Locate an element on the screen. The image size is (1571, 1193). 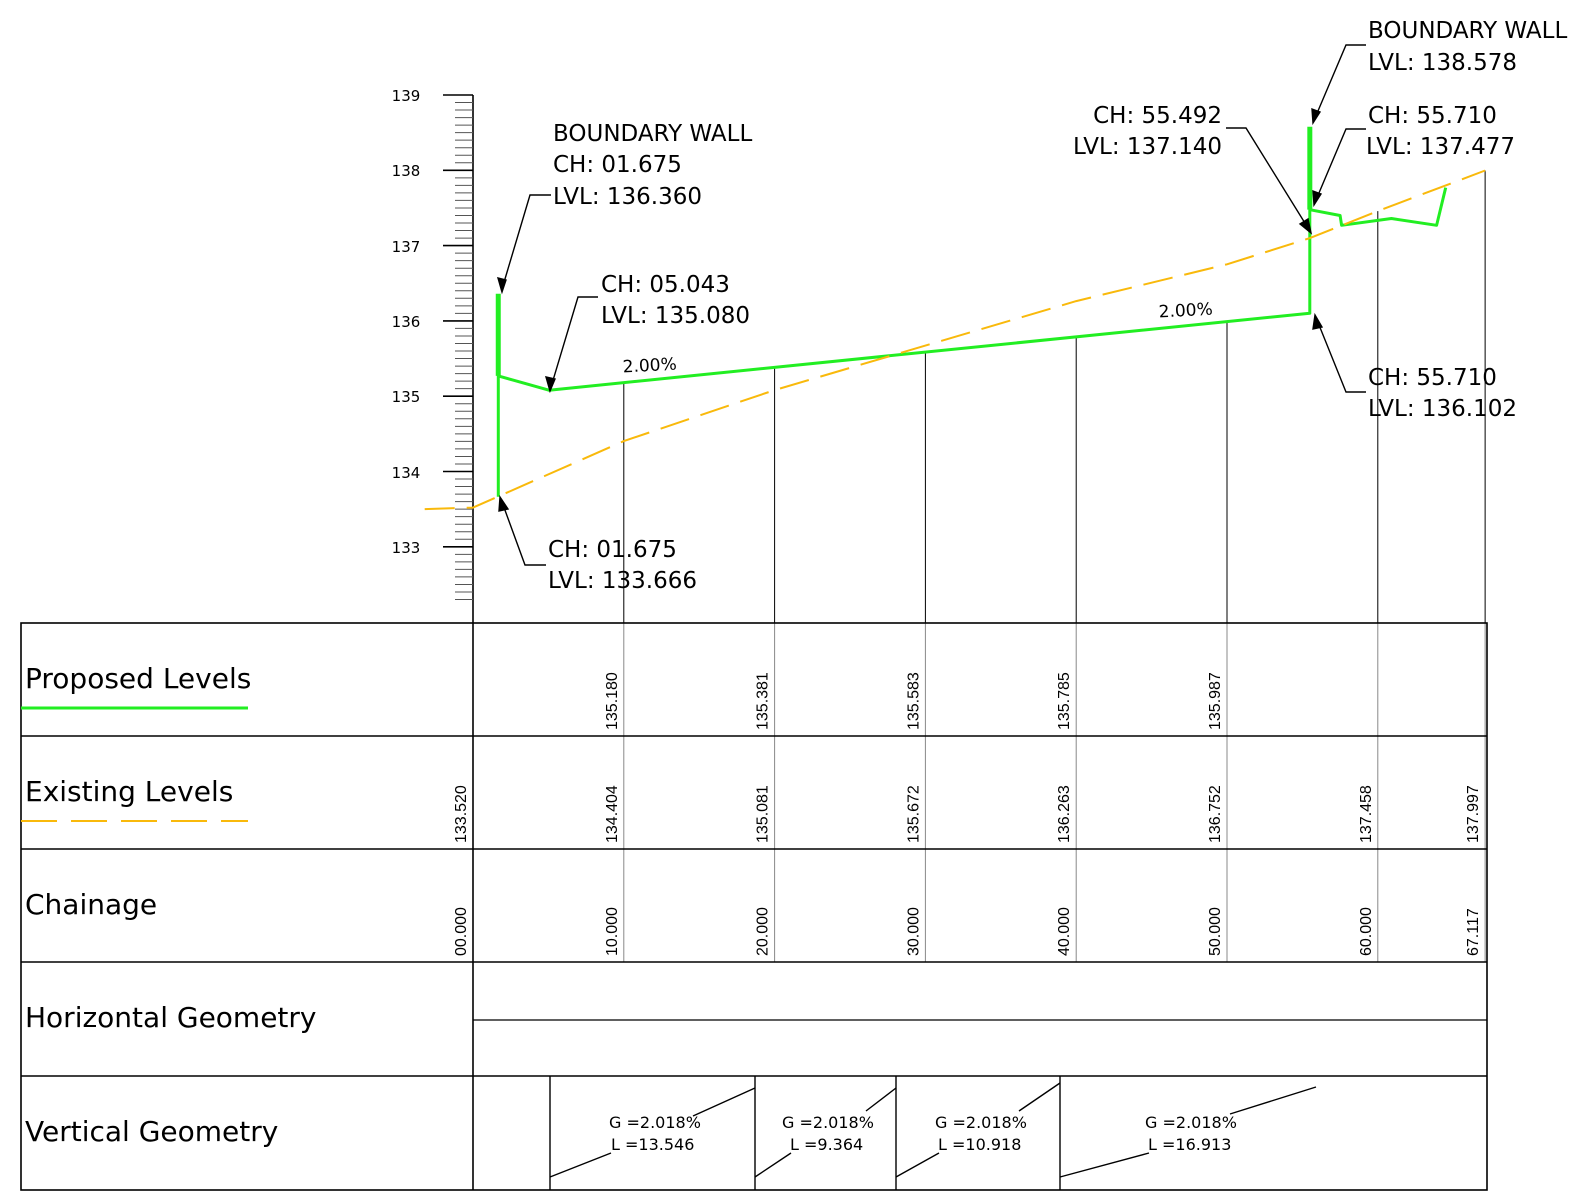
row-label-vertical: Vertical Geometry is located at coordinates (151, 1131).